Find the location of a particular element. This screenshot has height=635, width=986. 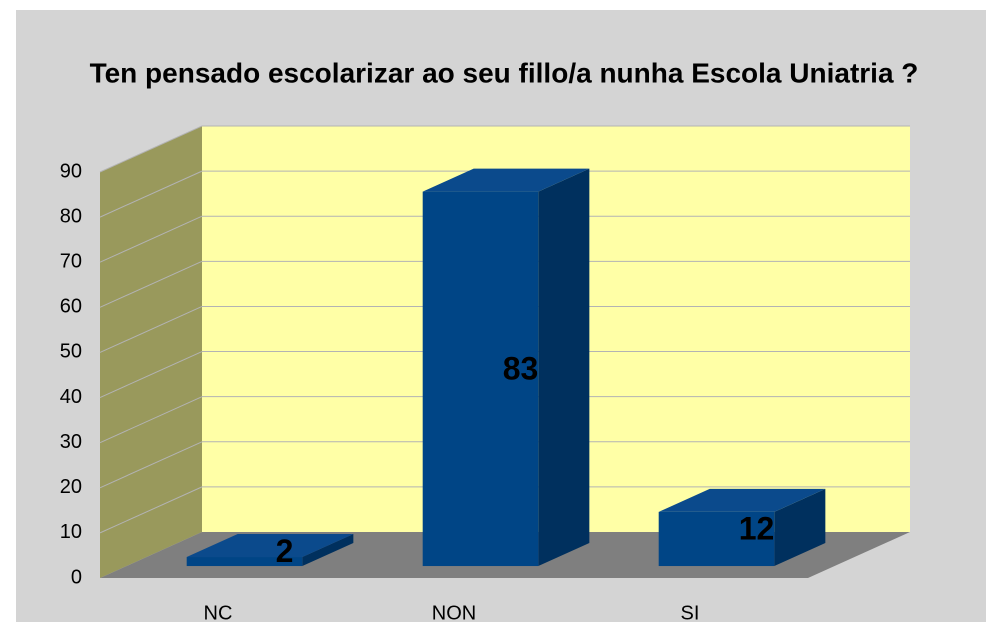

y-tick-label: 10 is located at coordinates (71, 532).